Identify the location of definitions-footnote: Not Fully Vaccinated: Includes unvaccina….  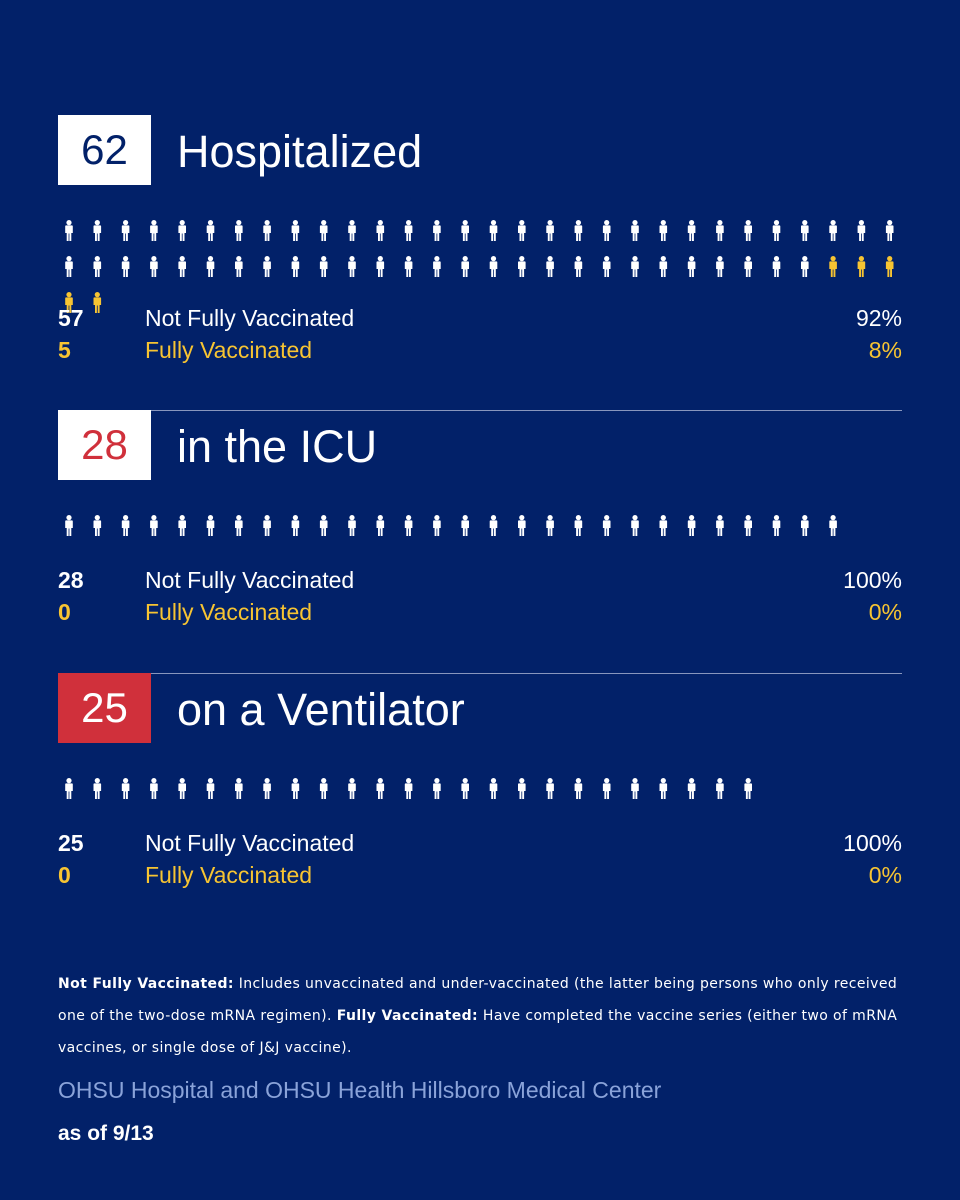
(488, 1016).